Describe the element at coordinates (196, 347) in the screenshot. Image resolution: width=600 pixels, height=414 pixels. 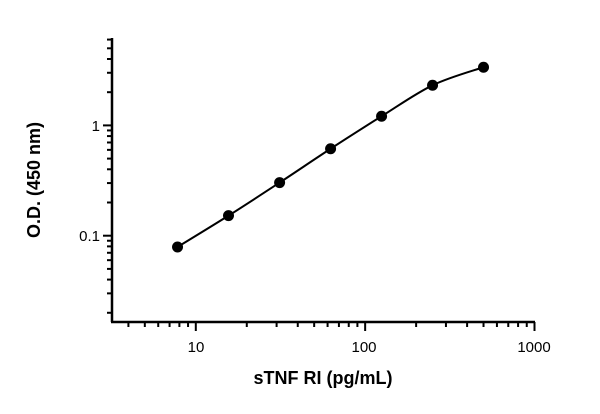
I see `x-tick-label-10: 10` at that location.